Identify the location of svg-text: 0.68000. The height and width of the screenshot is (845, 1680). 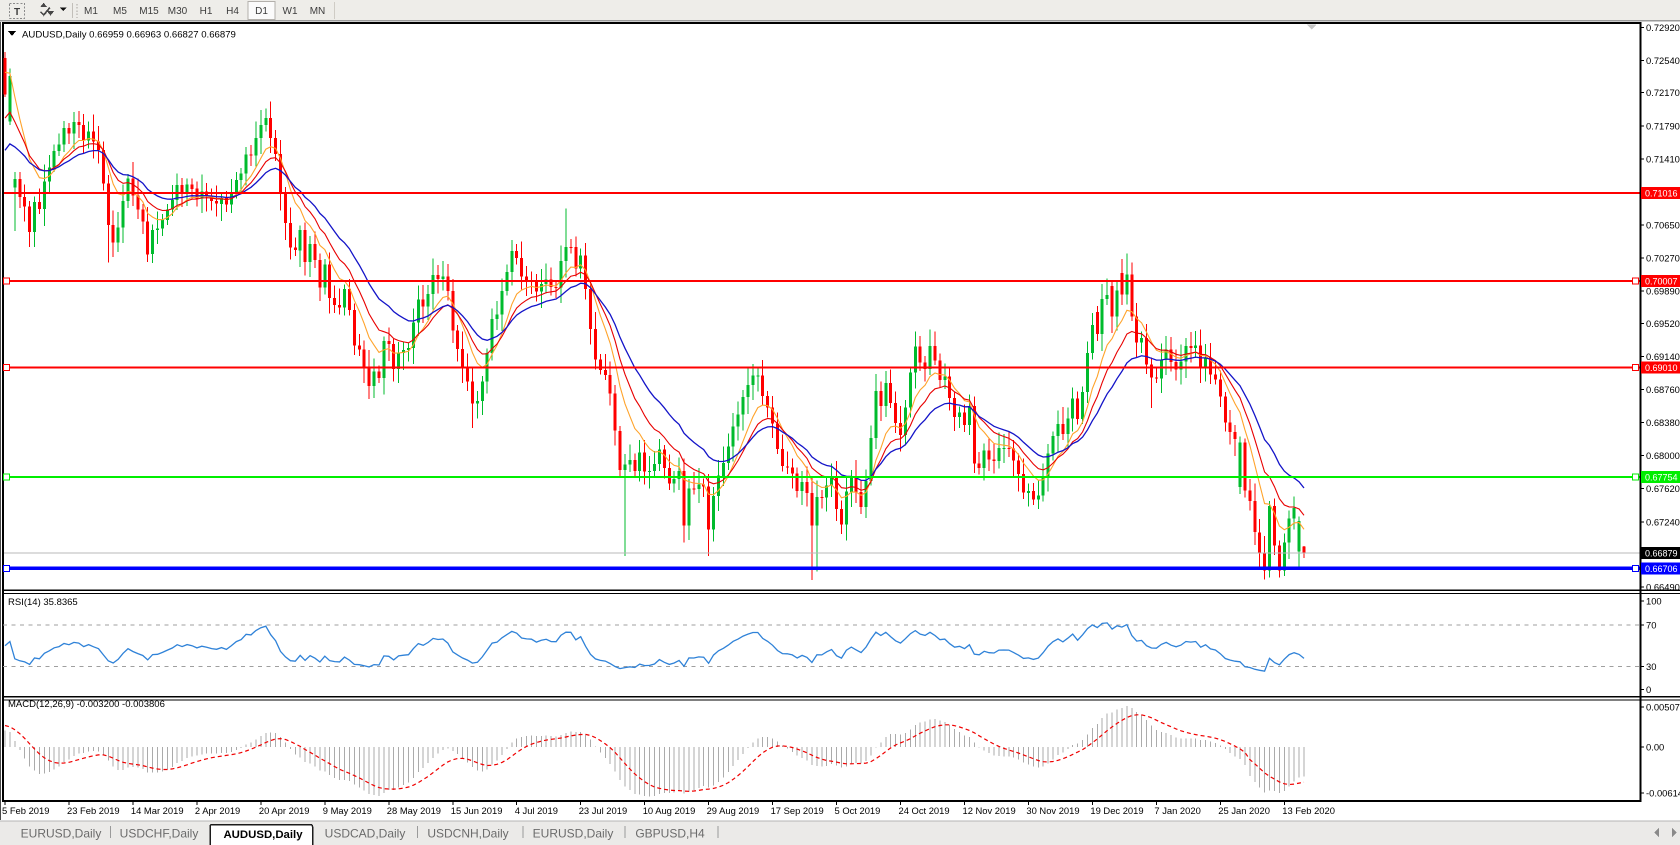
(1663, 455).